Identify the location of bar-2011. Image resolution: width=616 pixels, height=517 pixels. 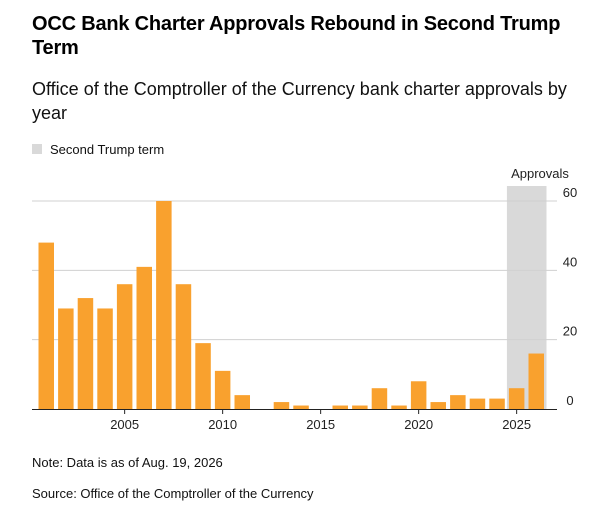
(242, 402).